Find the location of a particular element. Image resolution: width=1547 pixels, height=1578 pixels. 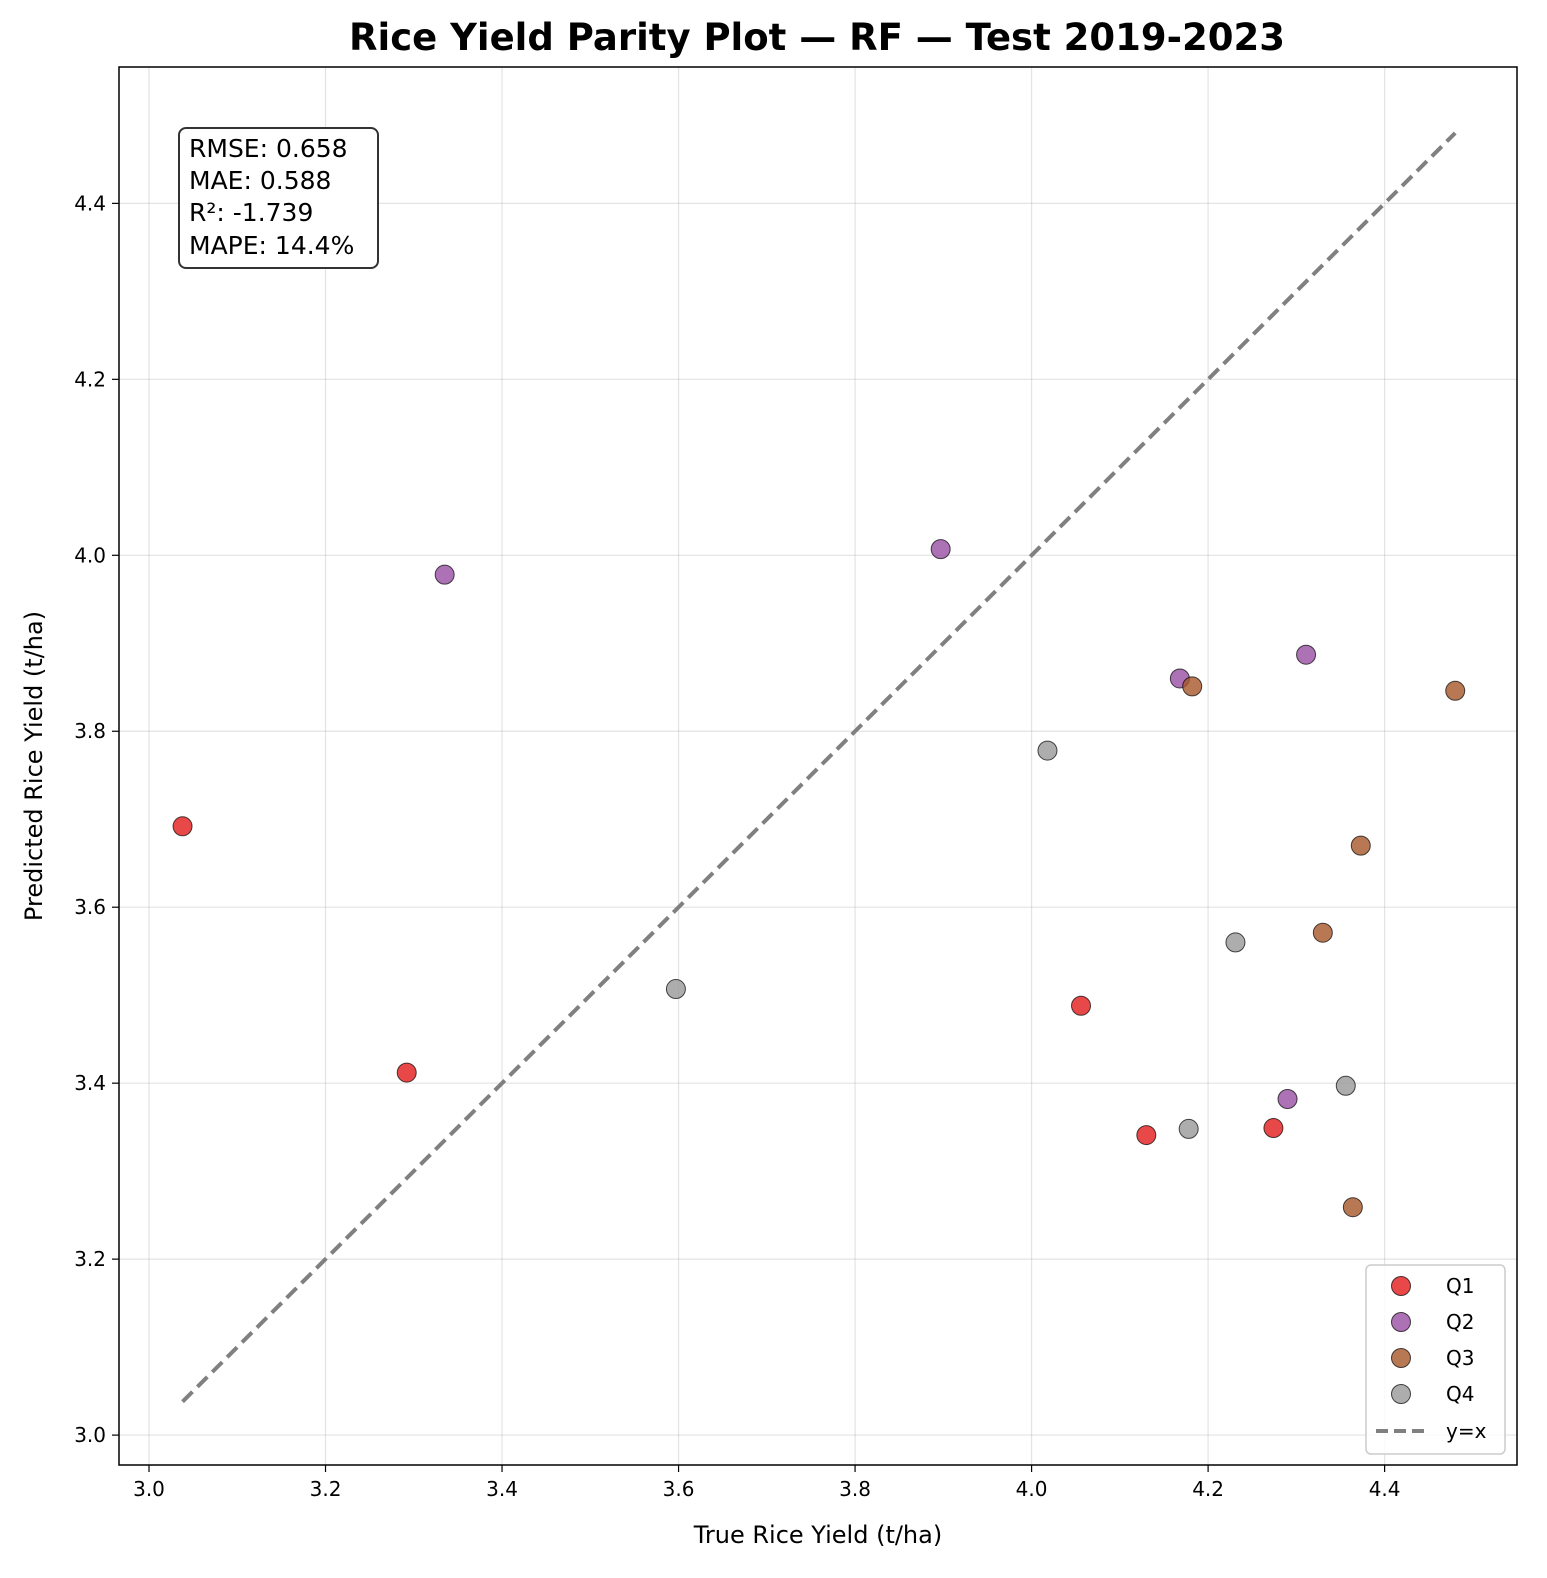

legend-label-q2: Q2 is located at coordinates (1460, 1322).